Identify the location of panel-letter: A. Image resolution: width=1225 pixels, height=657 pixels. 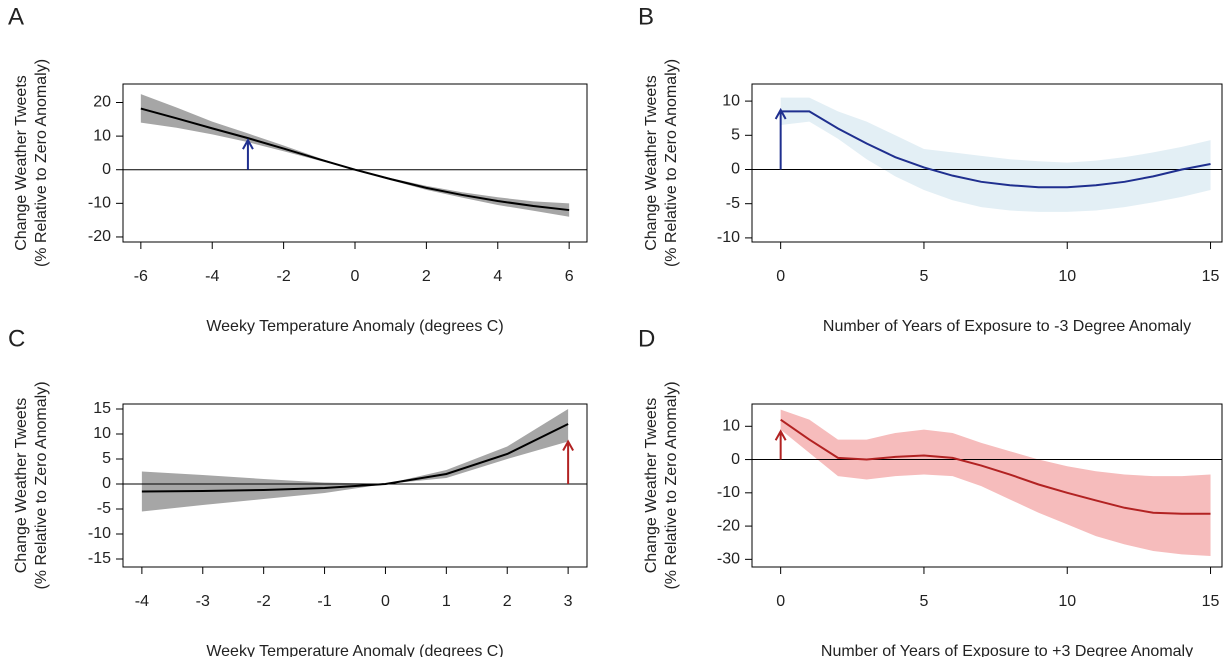
(16, 16).